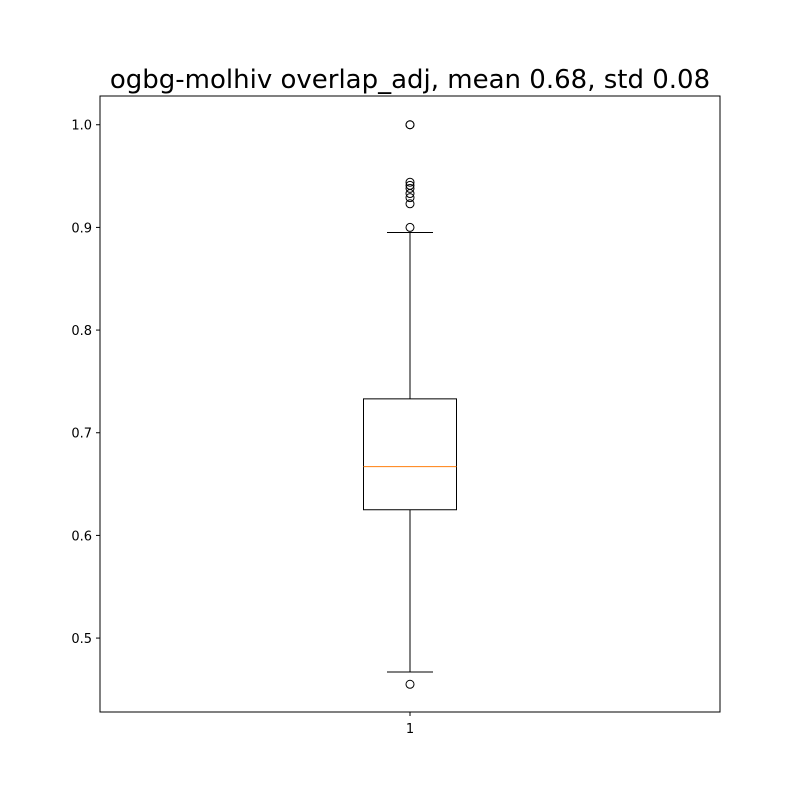 Image resolution: width=800 pixels, height=800 pixels. What do you see at coordinates (81, 126) in the screenshot?
I see `y-tick-label: 1.0` at bounding box center [81, 126].